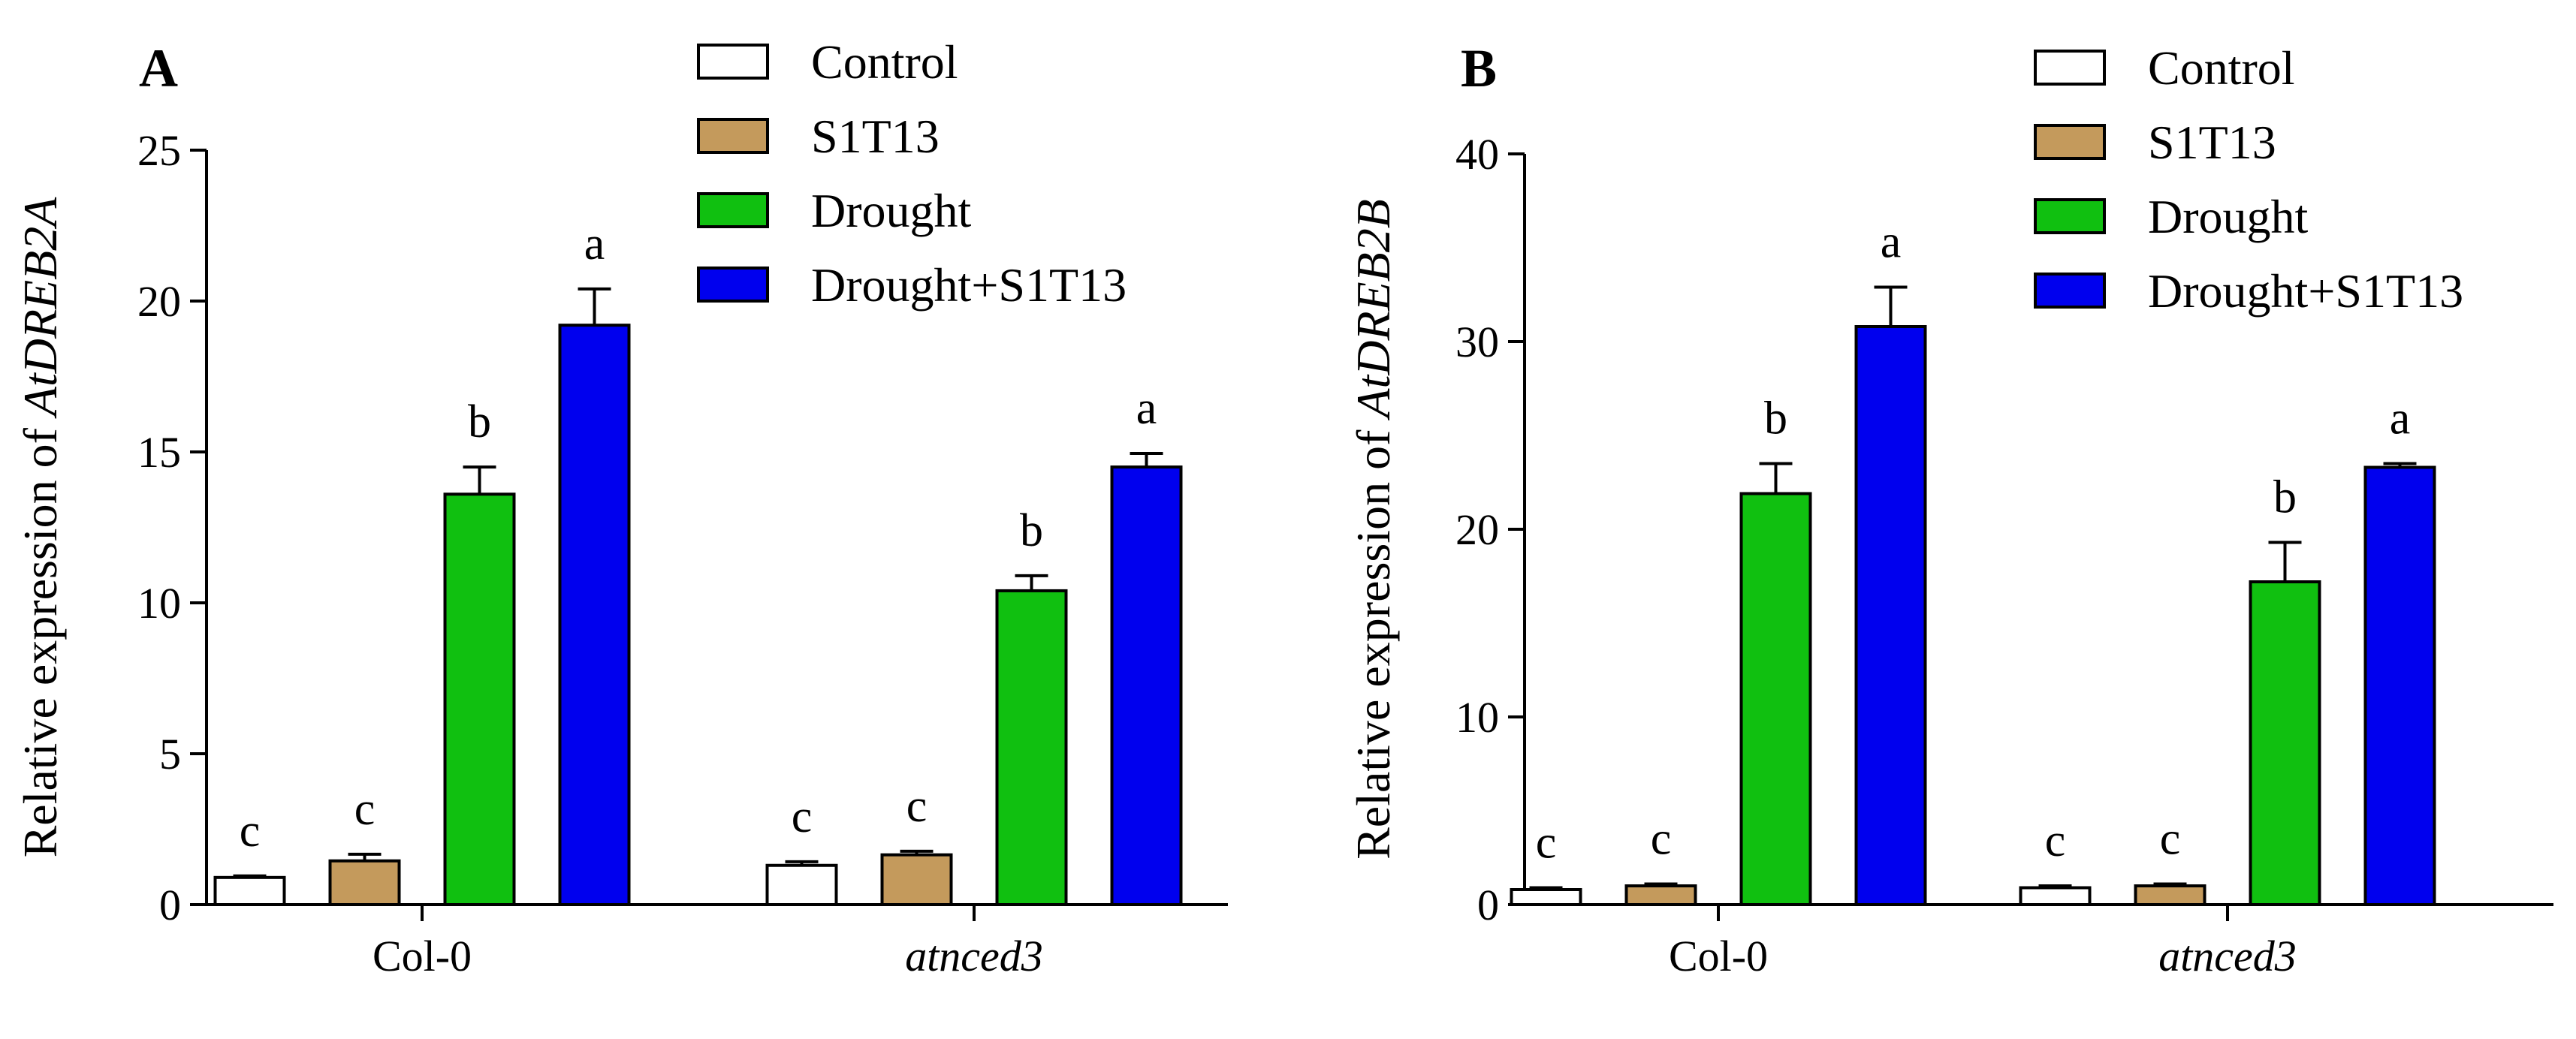  What do you see at coordinates (1477, 154) in the screenshot?
I see `y-tick-label: 40` at bounding box center [1477, 154].